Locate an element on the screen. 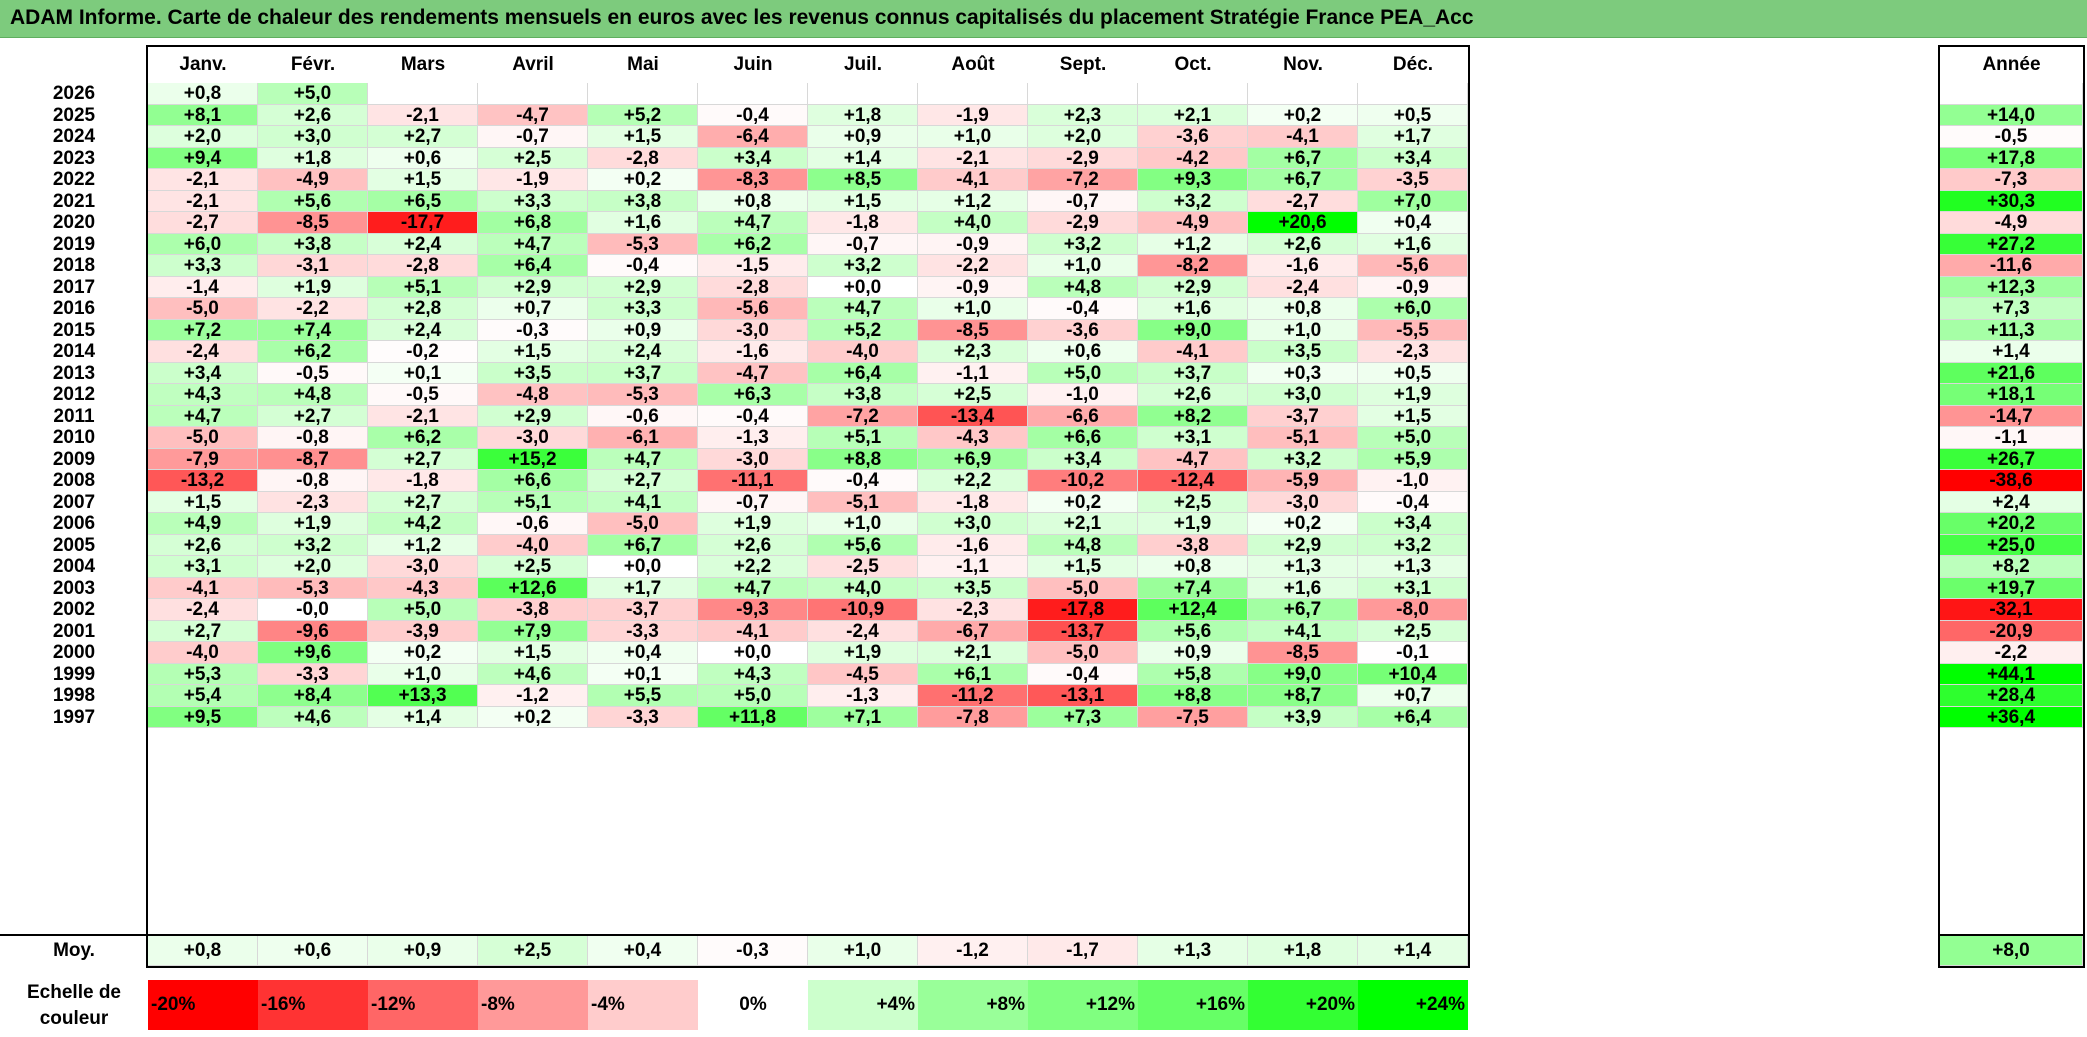 This screenshot has width=2087, height=1037. year-label-2022: 2022 is located at coordinates (74, 179).